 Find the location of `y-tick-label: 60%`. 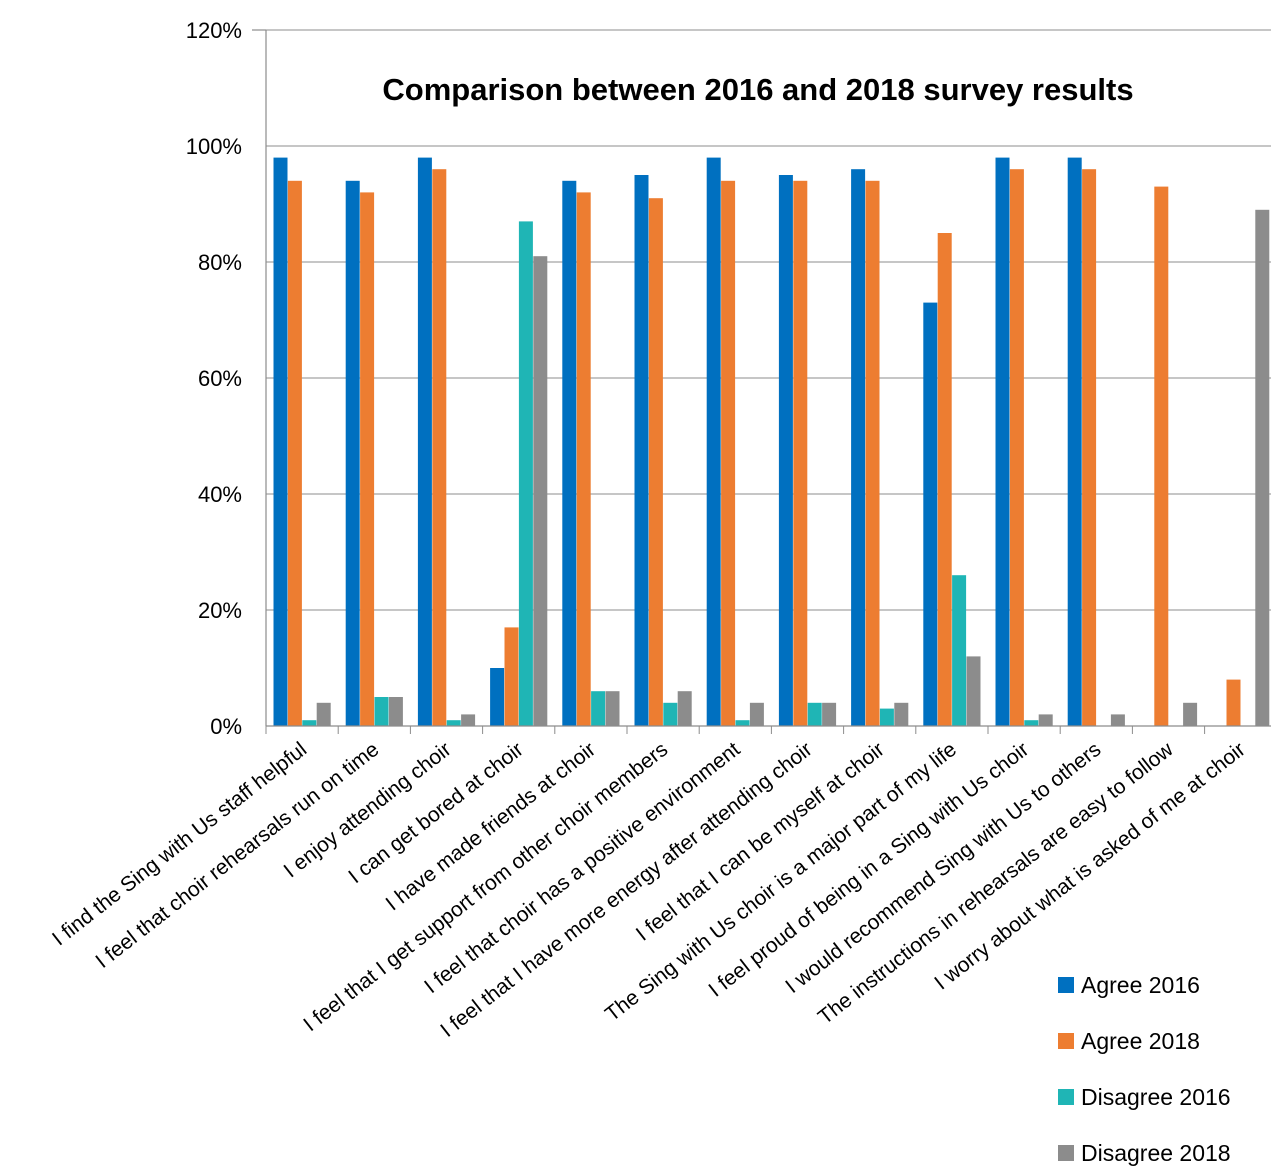

y-tick-label: 60% is located at coordinates (220, 378).